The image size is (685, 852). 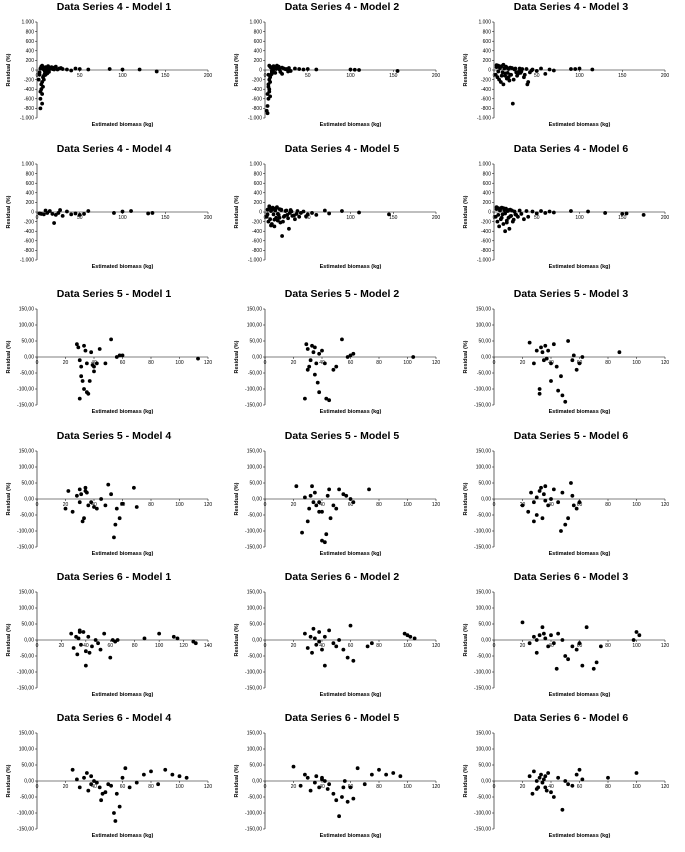 I want to click on x-tick-label: 60, so click(x=123, y=363).